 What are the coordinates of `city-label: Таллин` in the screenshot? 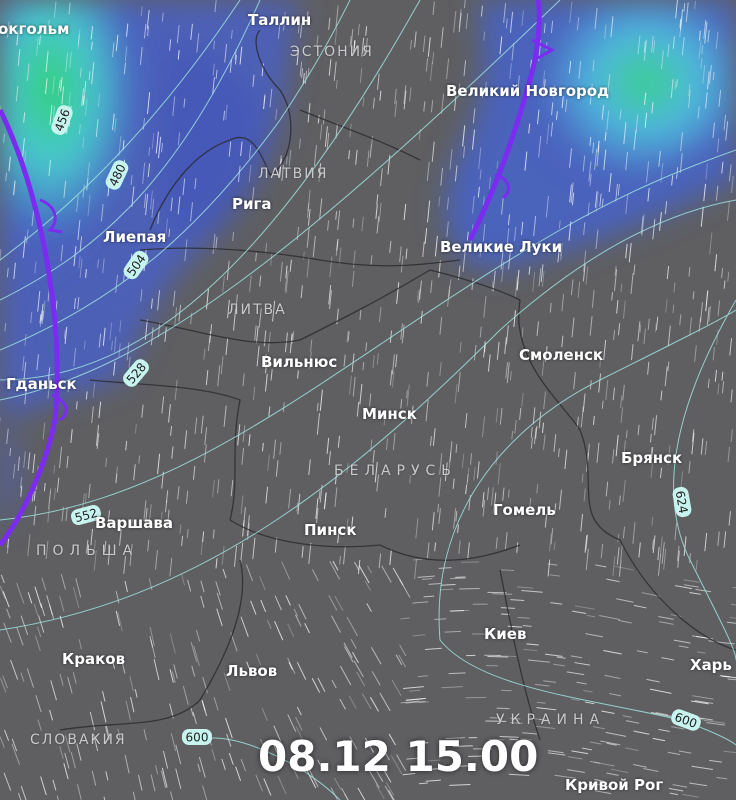 It's located at (280, 20).